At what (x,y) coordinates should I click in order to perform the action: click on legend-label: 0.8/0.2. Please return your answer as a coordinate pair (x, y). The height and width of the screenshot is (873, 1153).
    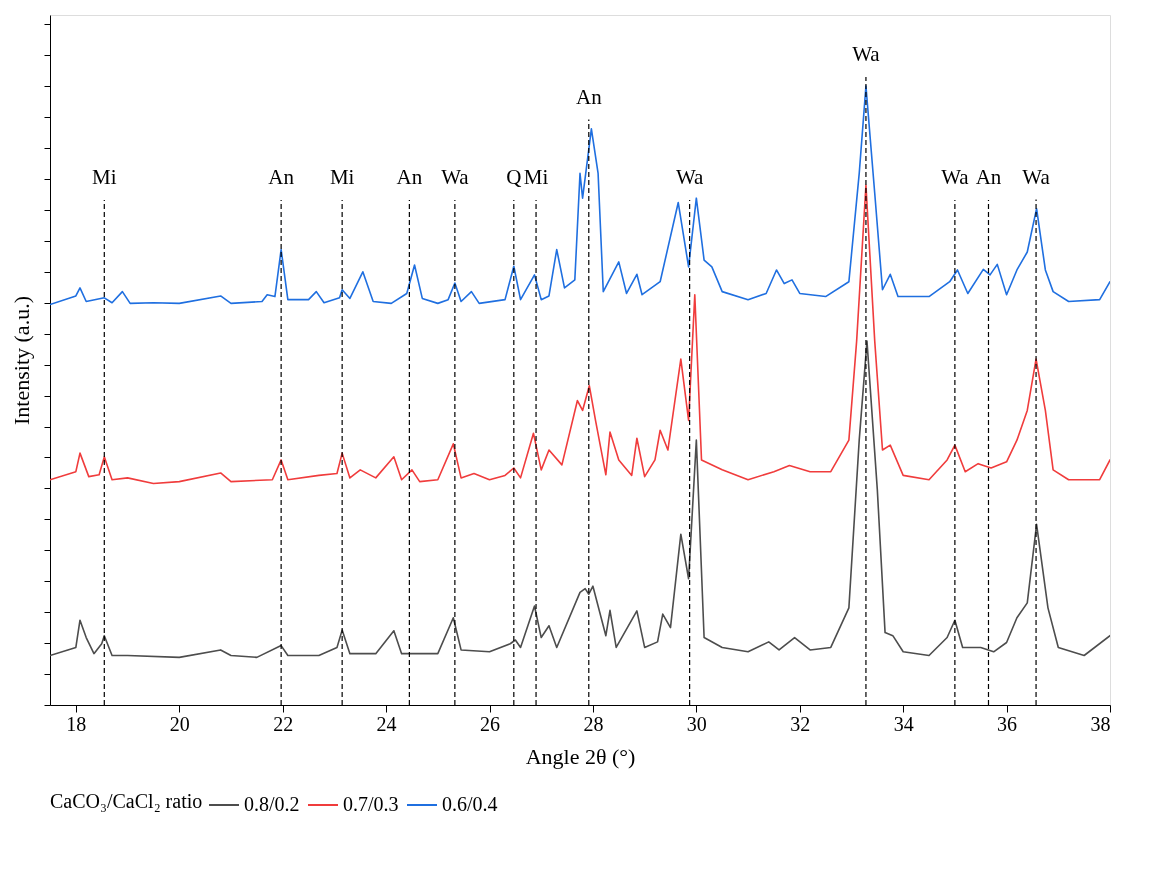
    Looking at the image, I should click on (272, 804).